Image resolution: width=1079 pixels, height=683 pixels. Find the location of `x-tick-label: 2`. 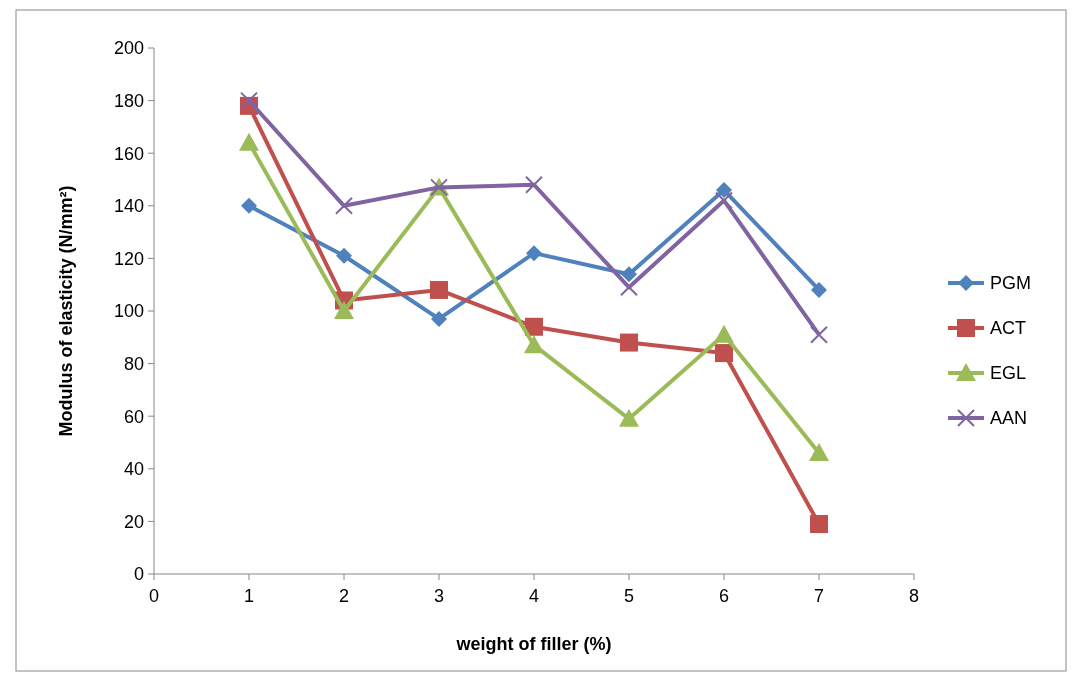

x-tick-label: 2 is located at coordinates (344, 596).